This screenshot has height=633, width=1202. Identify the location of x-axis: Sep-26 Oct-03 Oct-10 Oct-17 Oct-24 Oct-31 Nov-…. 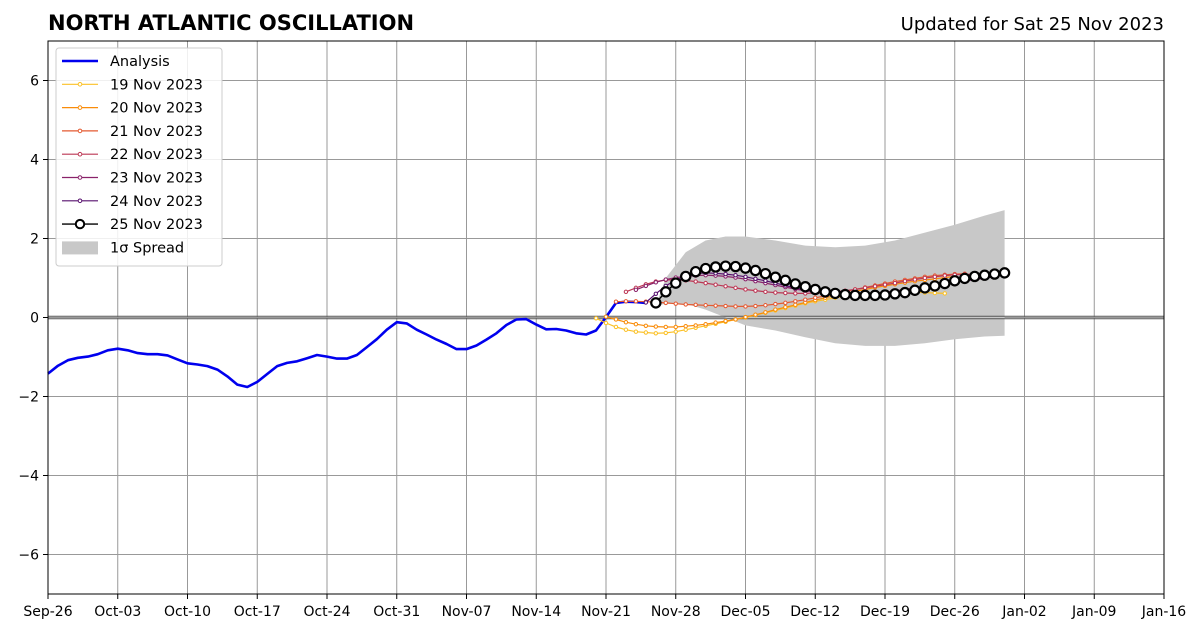
(604, 607).